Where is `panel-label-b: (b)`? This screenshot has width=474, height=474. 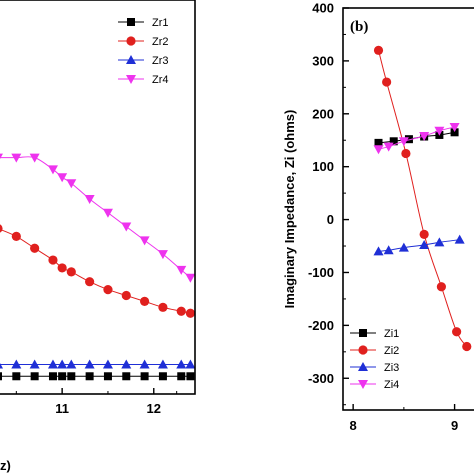
panel-label-b: (b) is located at coordinates (359, 27).